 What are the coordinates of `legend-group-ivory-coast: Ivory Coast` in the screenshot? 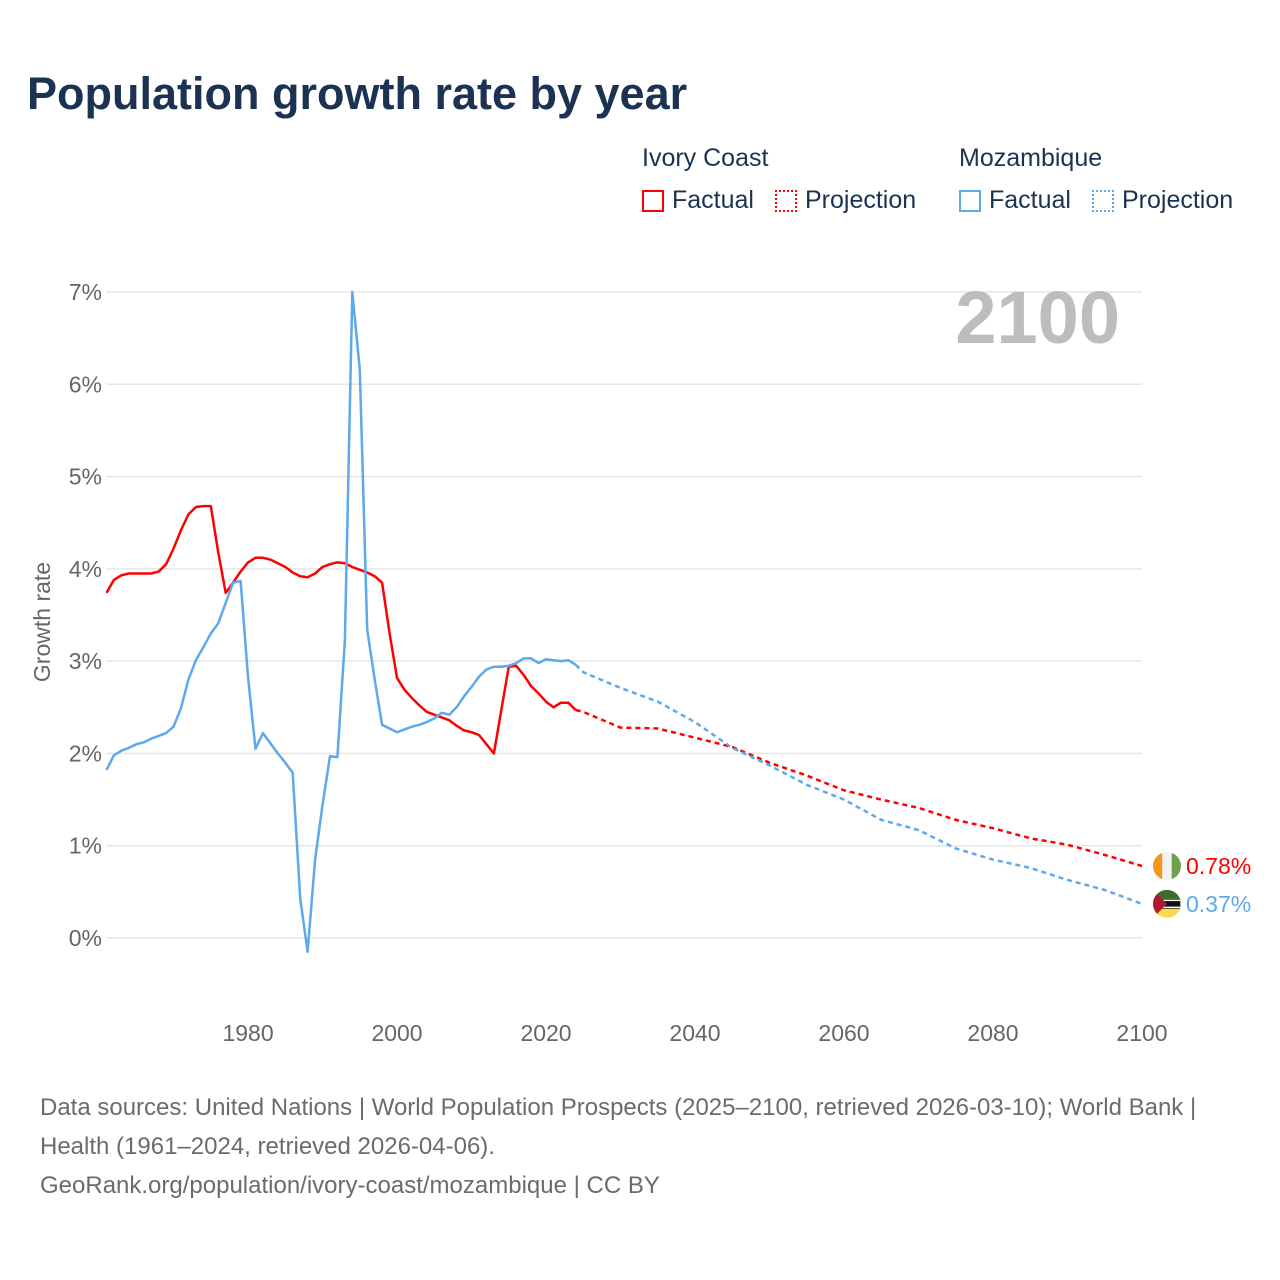 It's located at (705, 158).